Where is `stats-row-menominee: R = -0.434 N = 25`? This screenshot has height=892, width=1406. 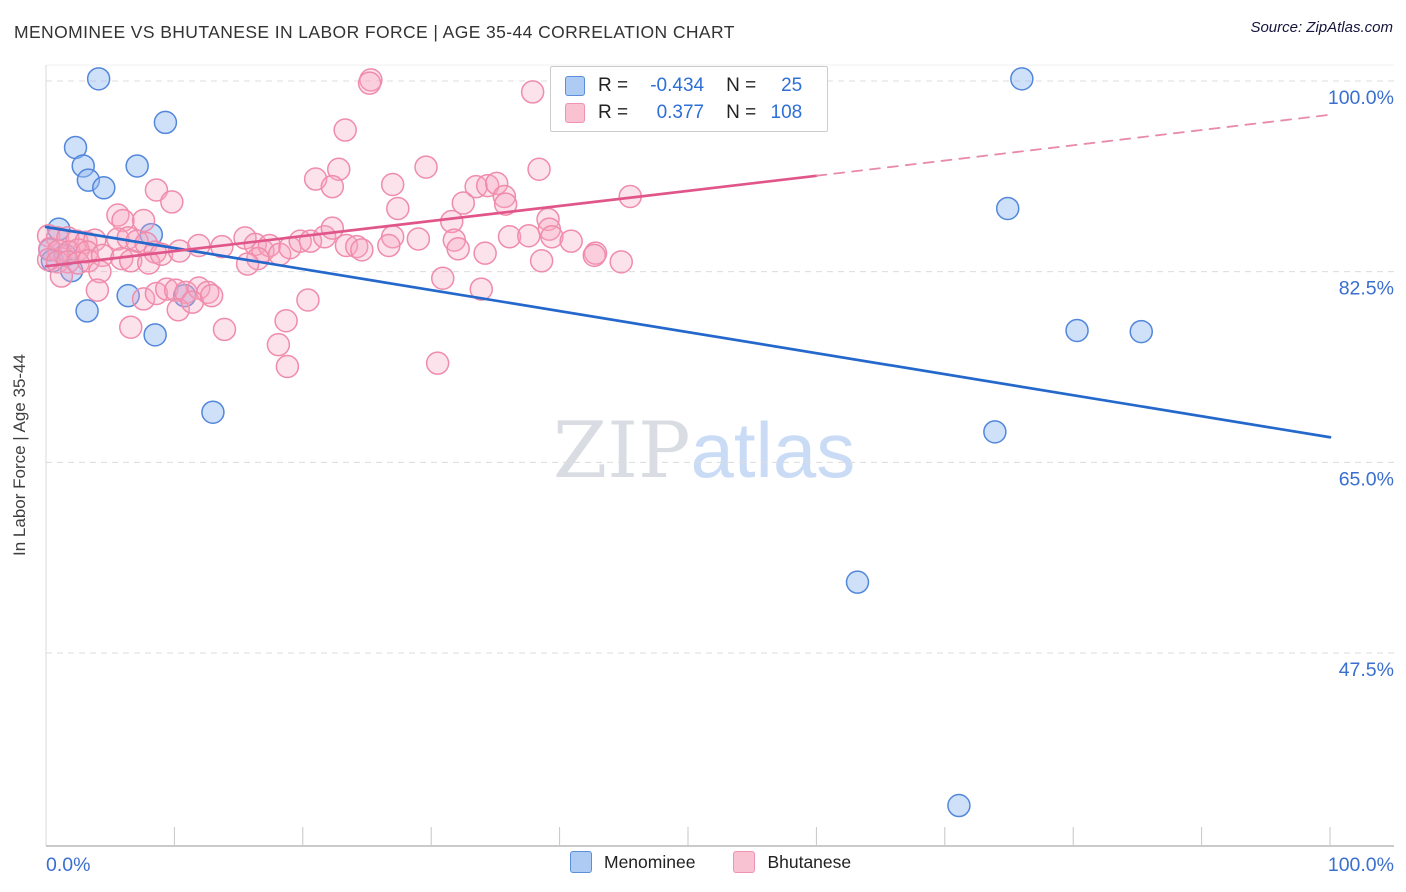 stats-row-menominee: R = -0.434 N = 25 is located at coordinates (692, 85).